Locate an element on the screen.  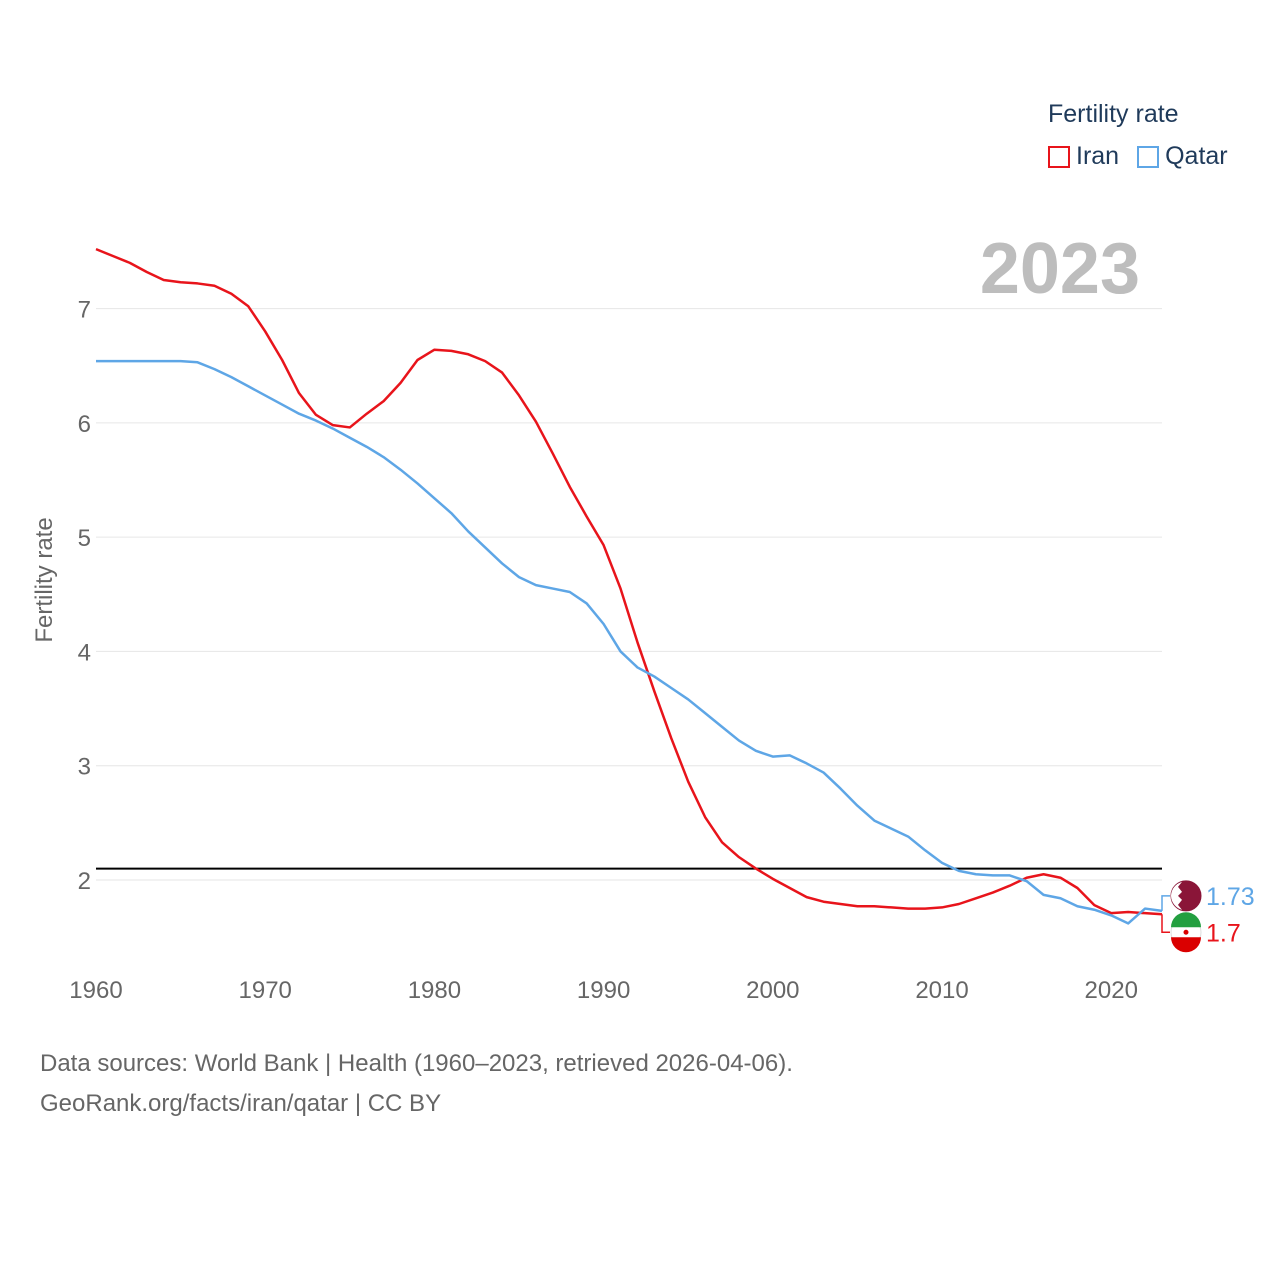
x-tick-label: 2020 is located at coordinates (1111, 990).